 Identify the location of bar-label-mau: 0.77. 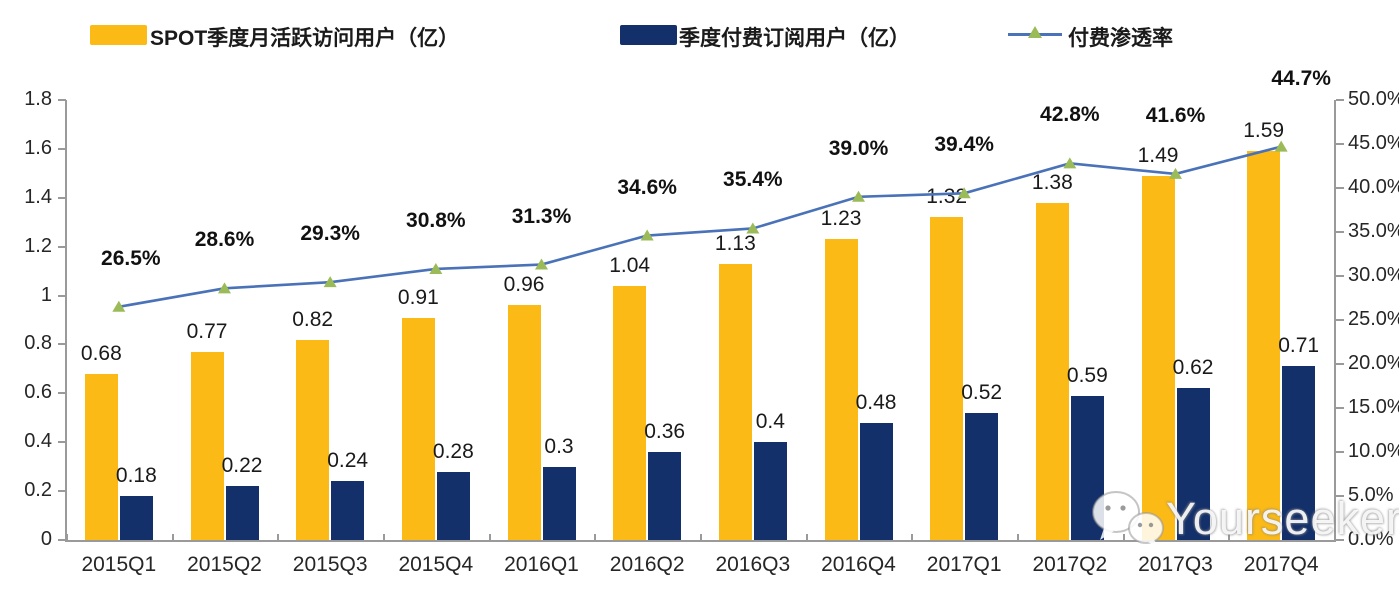
(207, 331).